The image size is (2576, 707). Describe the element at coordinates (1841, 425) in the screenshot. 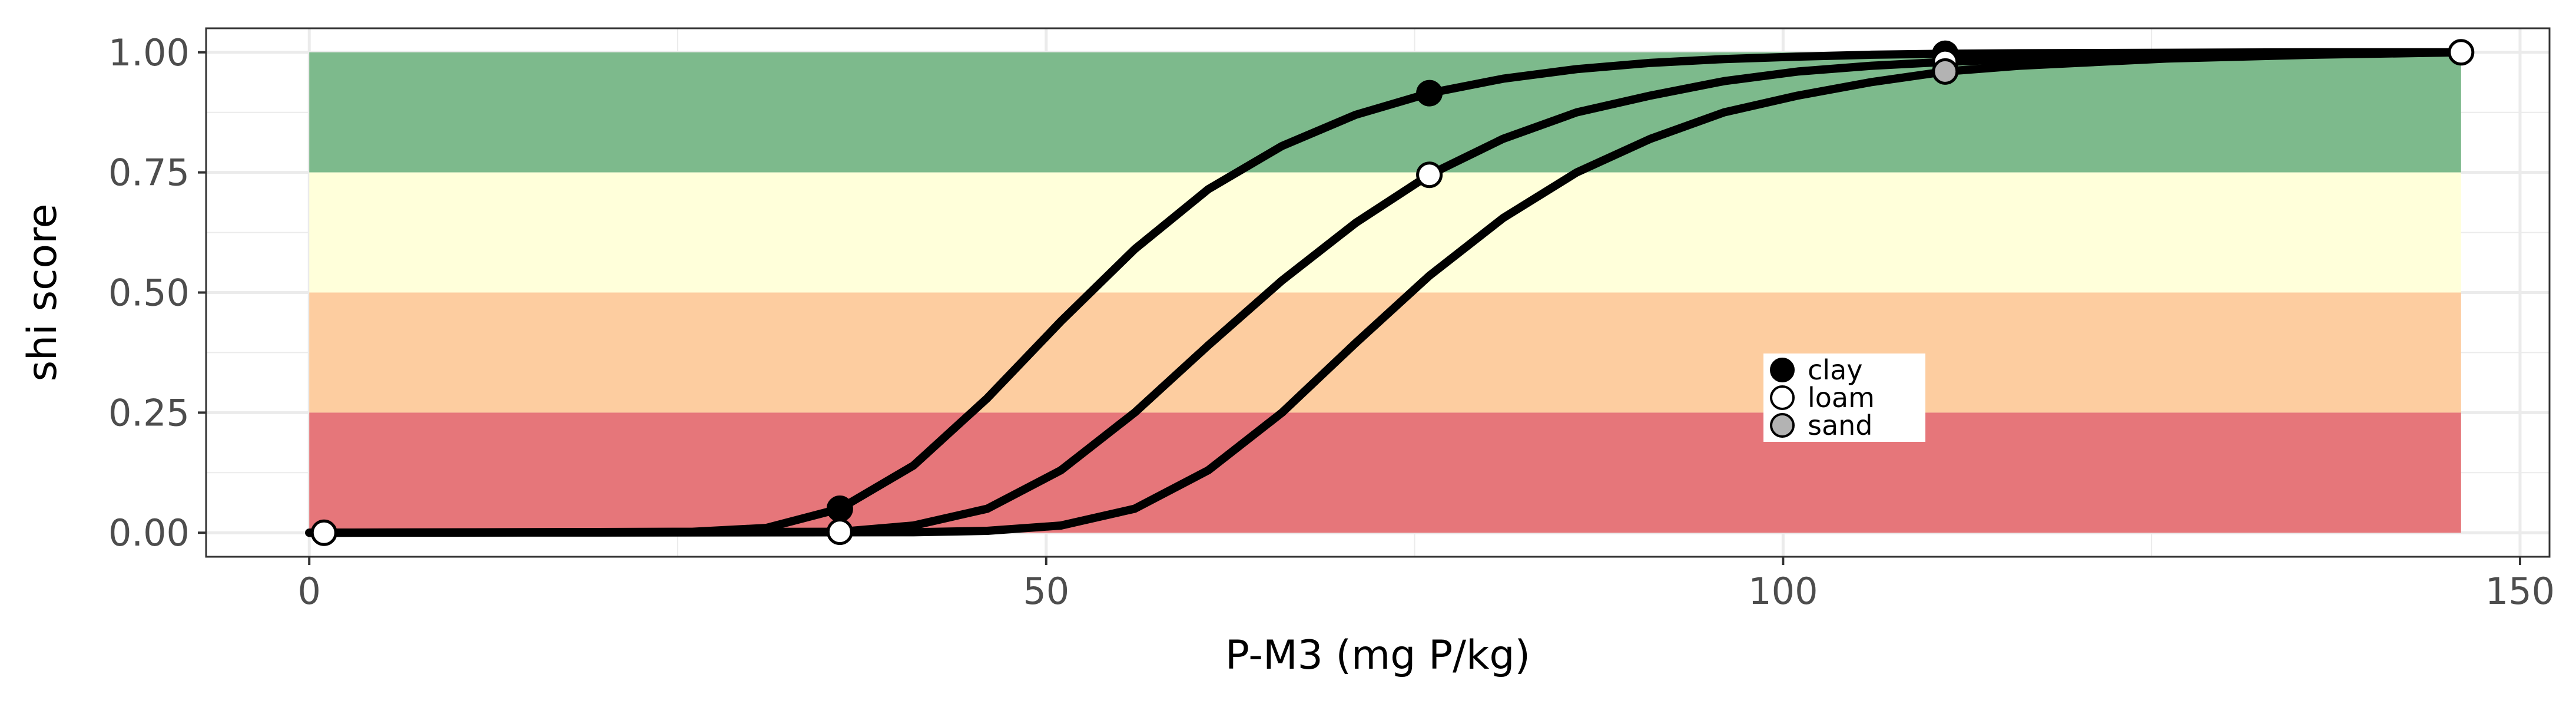

I see `legend-label-sand: sand` at that location.